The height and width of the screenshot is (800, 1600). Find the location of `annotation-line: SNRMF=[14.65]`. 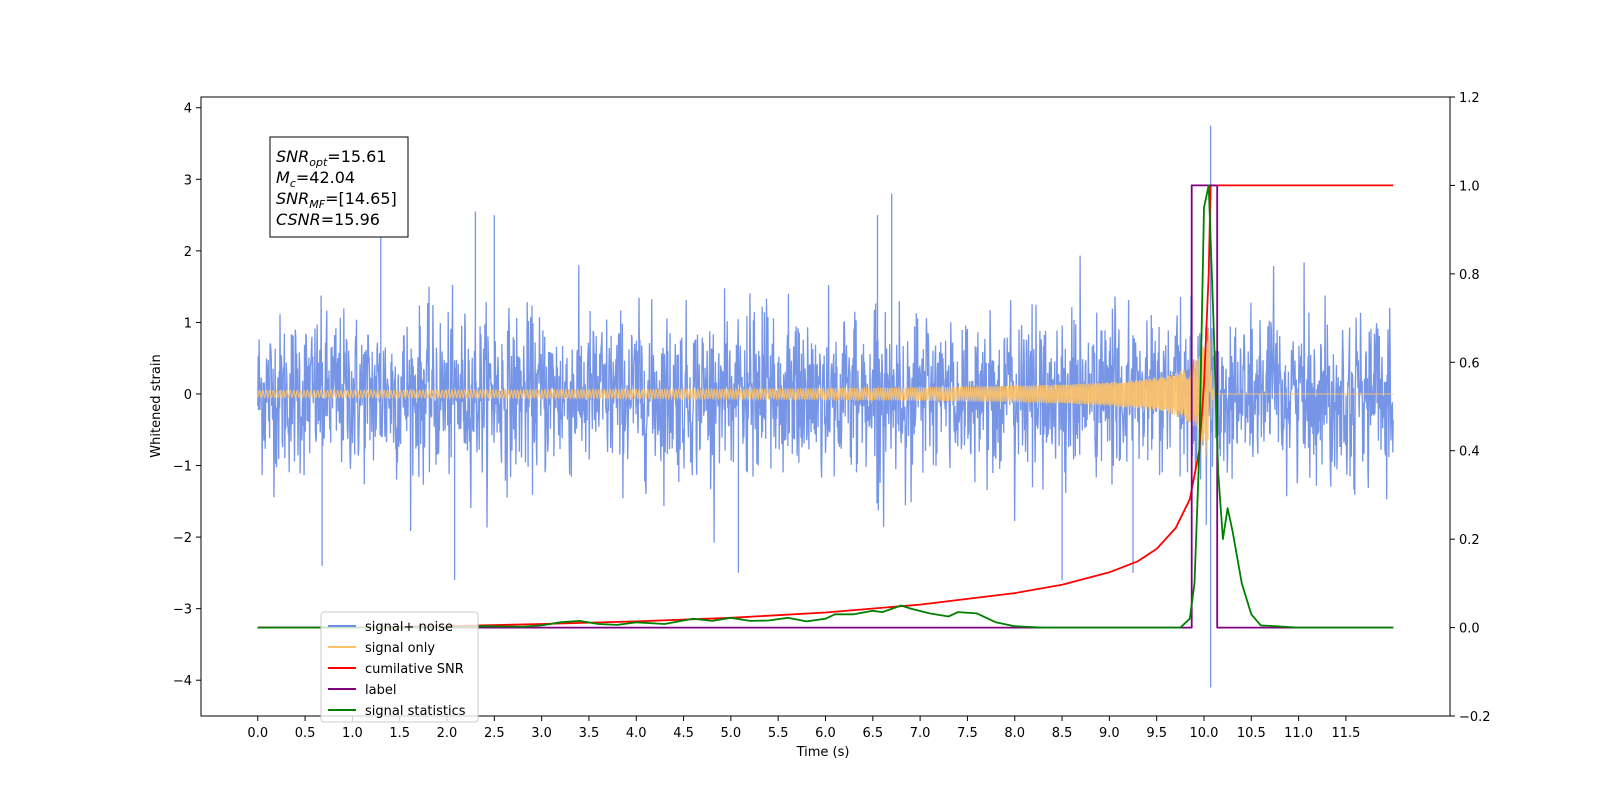

annotation-line: SNRMF=[14.65] is located at coordinates (336, 200).